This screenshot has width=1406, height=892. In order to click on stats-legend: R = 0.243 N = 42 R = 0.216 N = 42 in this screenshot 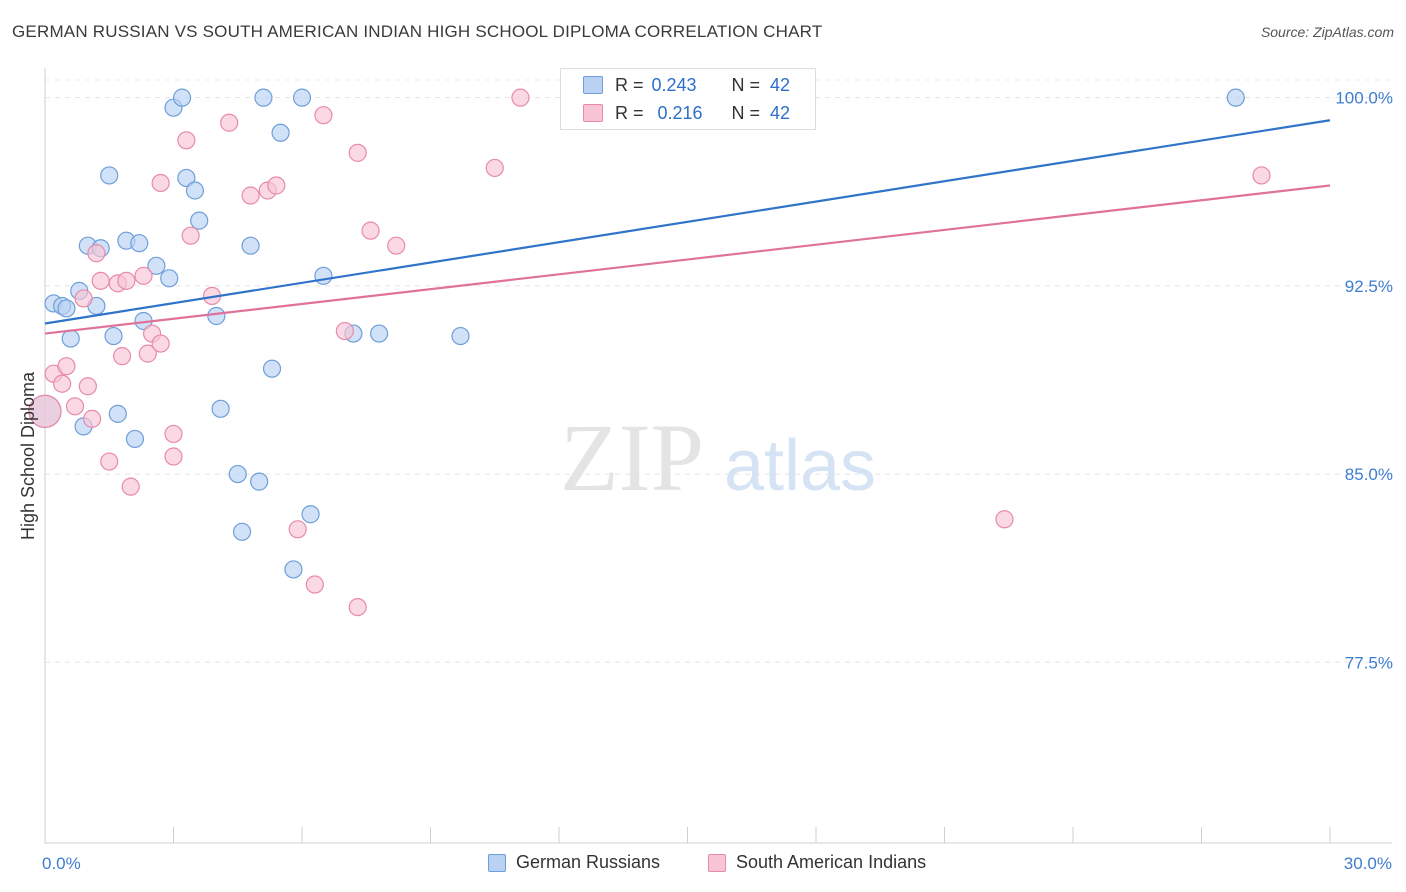, I will do `click(688, 99)`.